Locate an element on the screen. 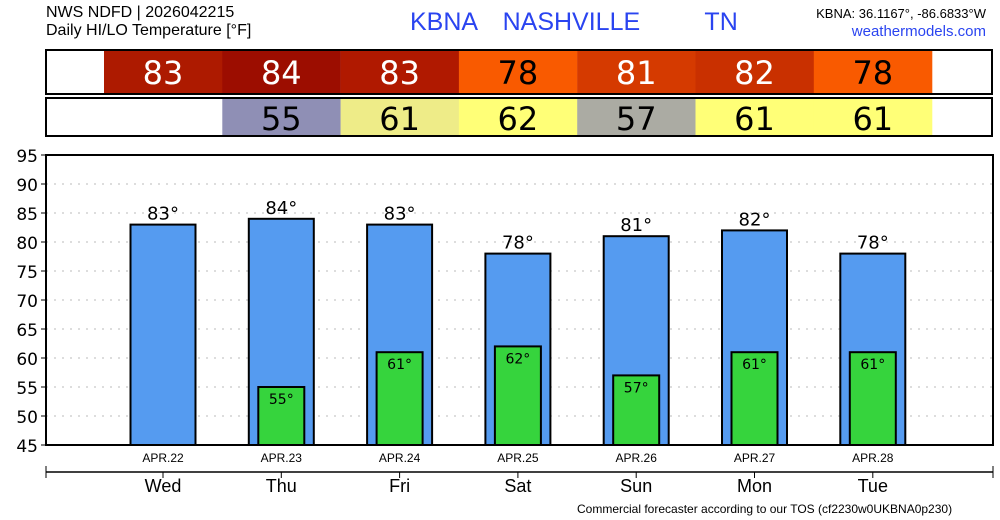 The width and height of the screenshot is (1000, 520). day-label: Fri is located at coordinates (399, 486).